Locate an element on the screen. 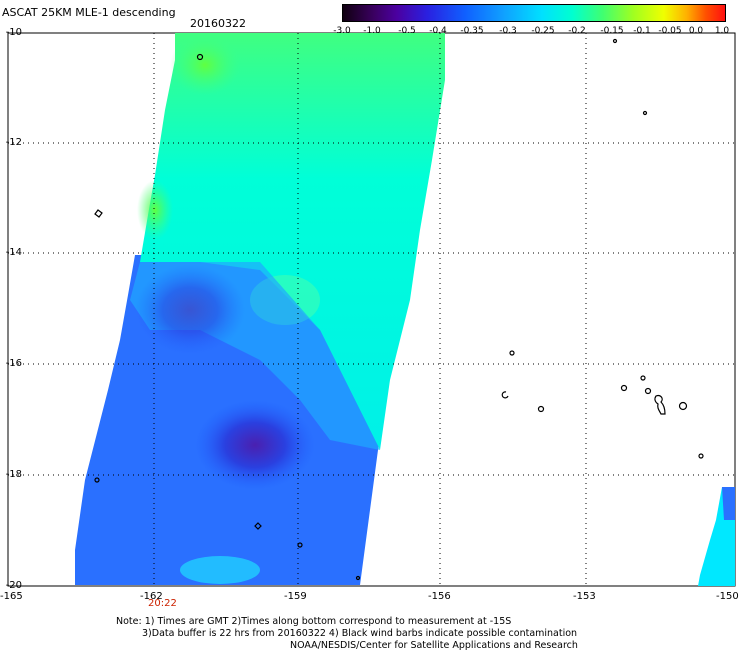  scale-label: -0.15 is located at coordinates (612, 31).